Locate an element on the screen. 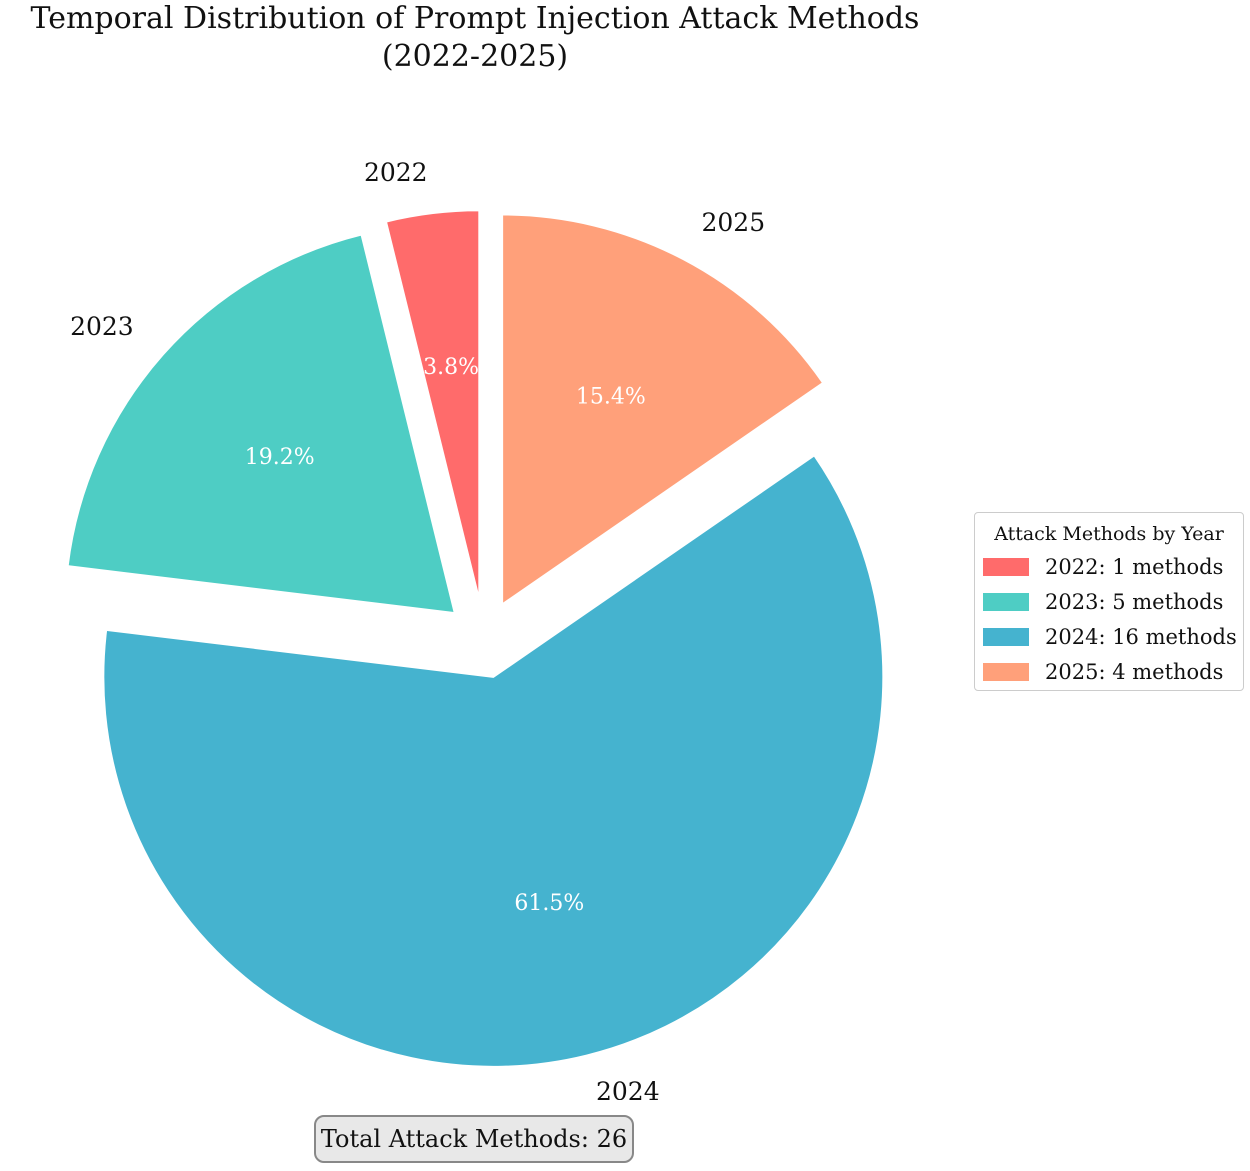 The width and height of the screenshot is (1250, 1171). slice-percent-2022: 3.8% is located at coordinates (451, 367).